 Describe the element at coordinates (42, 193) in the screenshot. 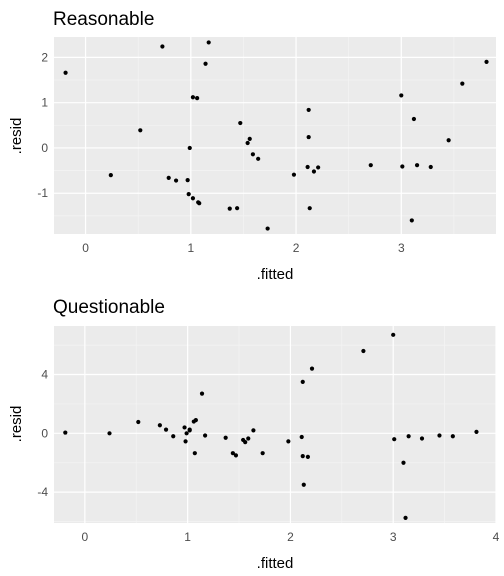

I see `y-tick-label: -1` at that location.